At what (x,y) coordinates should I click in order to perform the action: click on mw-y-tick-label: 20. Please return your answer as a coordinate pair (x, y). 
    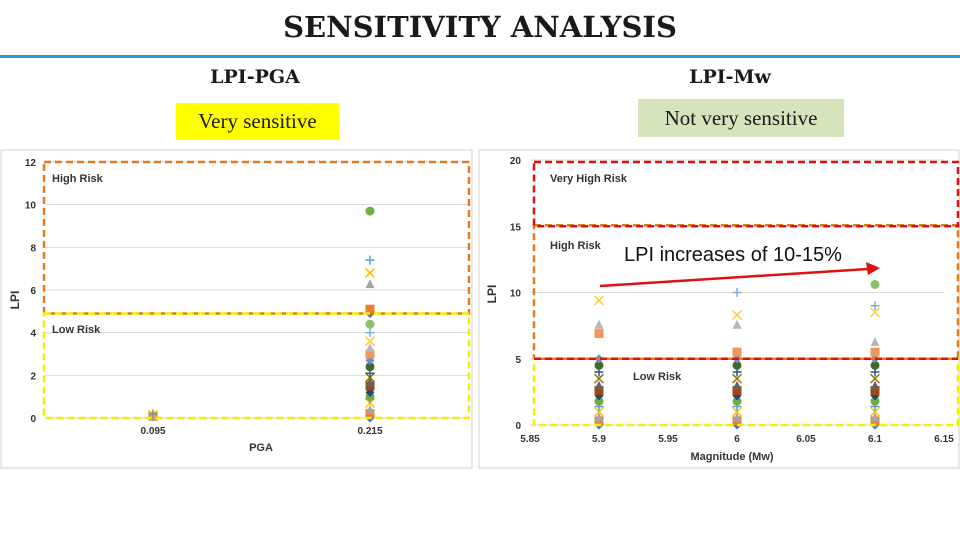
    Looking at the image, I should click on (516, 161).